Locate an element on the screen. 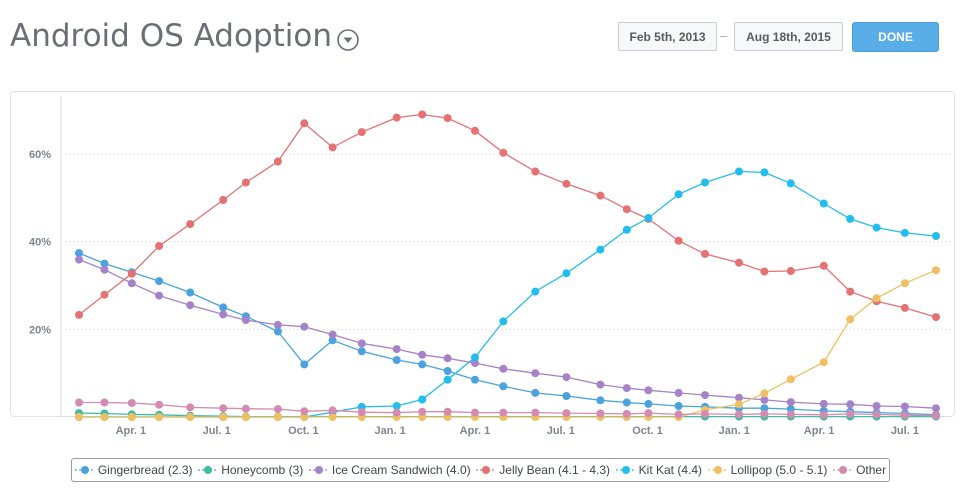 This screenshot has width=973, height=502. start-date-input: Feb 5th, 2013 is located at coordinates (667, 36).